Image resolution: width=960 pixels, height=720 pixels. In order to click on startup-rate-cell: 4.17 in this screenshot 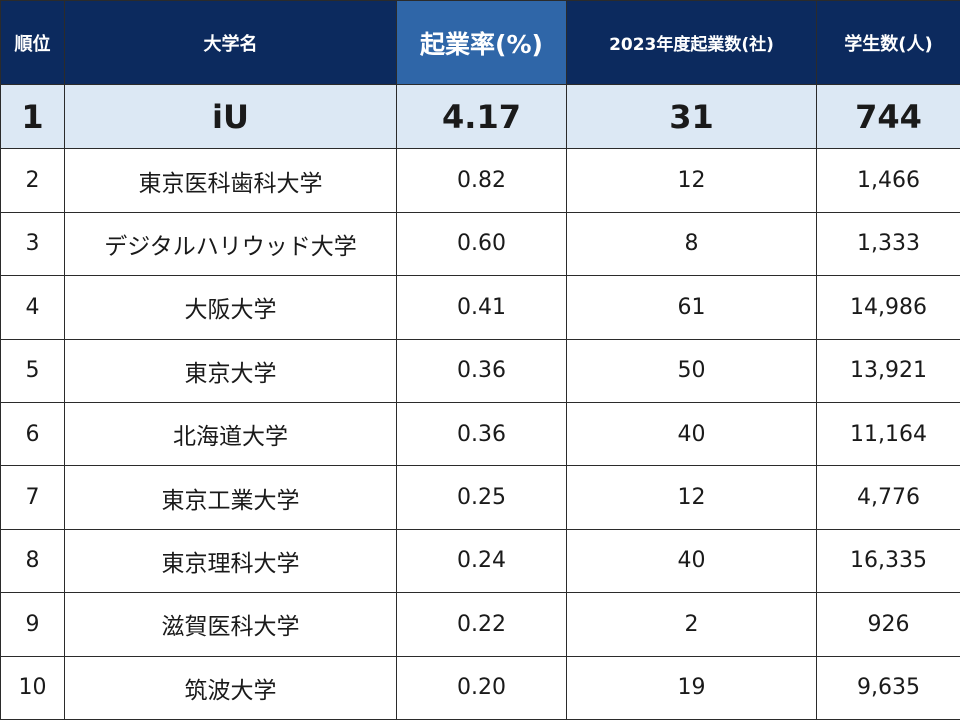, I will do `click(481, 116)`.